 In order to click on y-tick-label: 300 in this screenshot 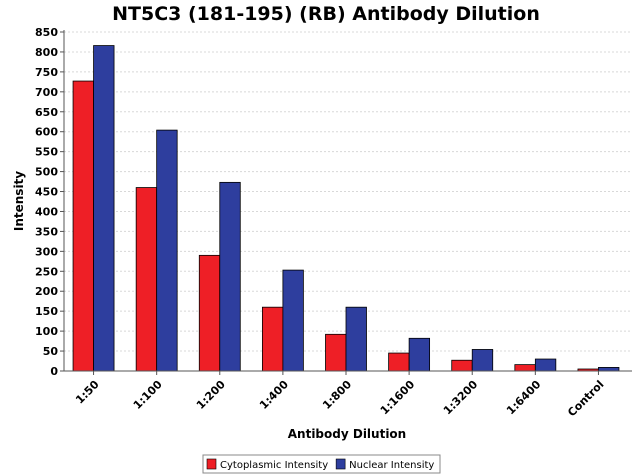, I will do `click(46, 251)`.